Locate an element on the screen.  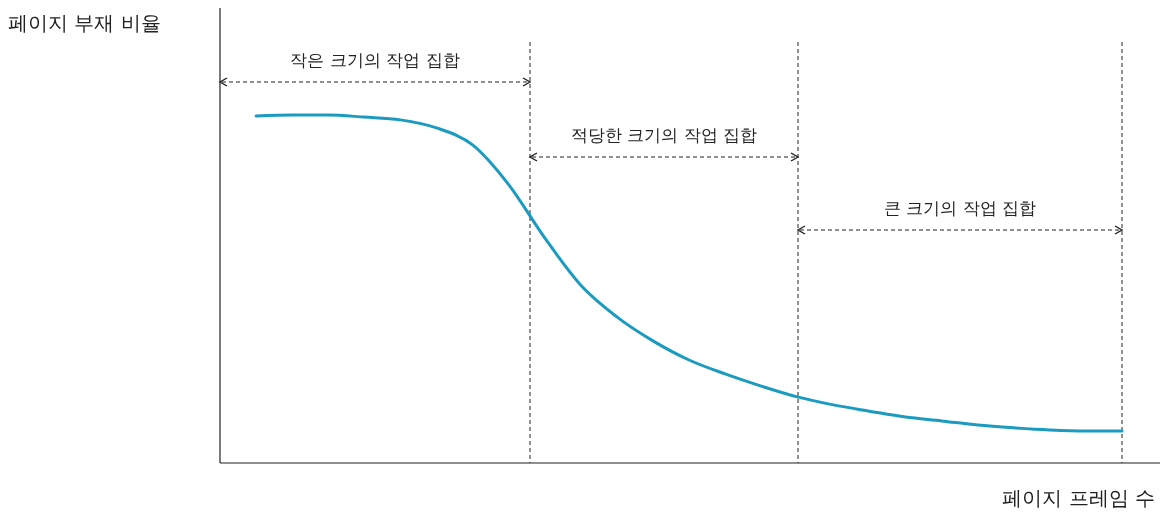
annotation: 적당한 크기의 작업 집합 is located at coordinates (664, 135).